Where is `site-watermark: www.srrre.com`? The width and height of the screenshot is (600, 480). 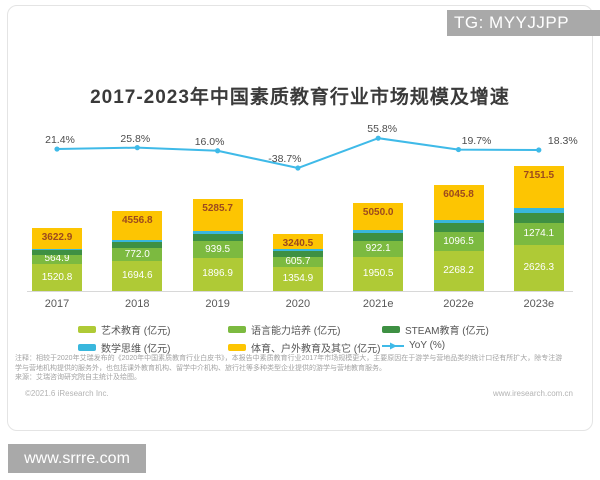 site-watermark: www.srrre.com is located at coordinates (77, 458).